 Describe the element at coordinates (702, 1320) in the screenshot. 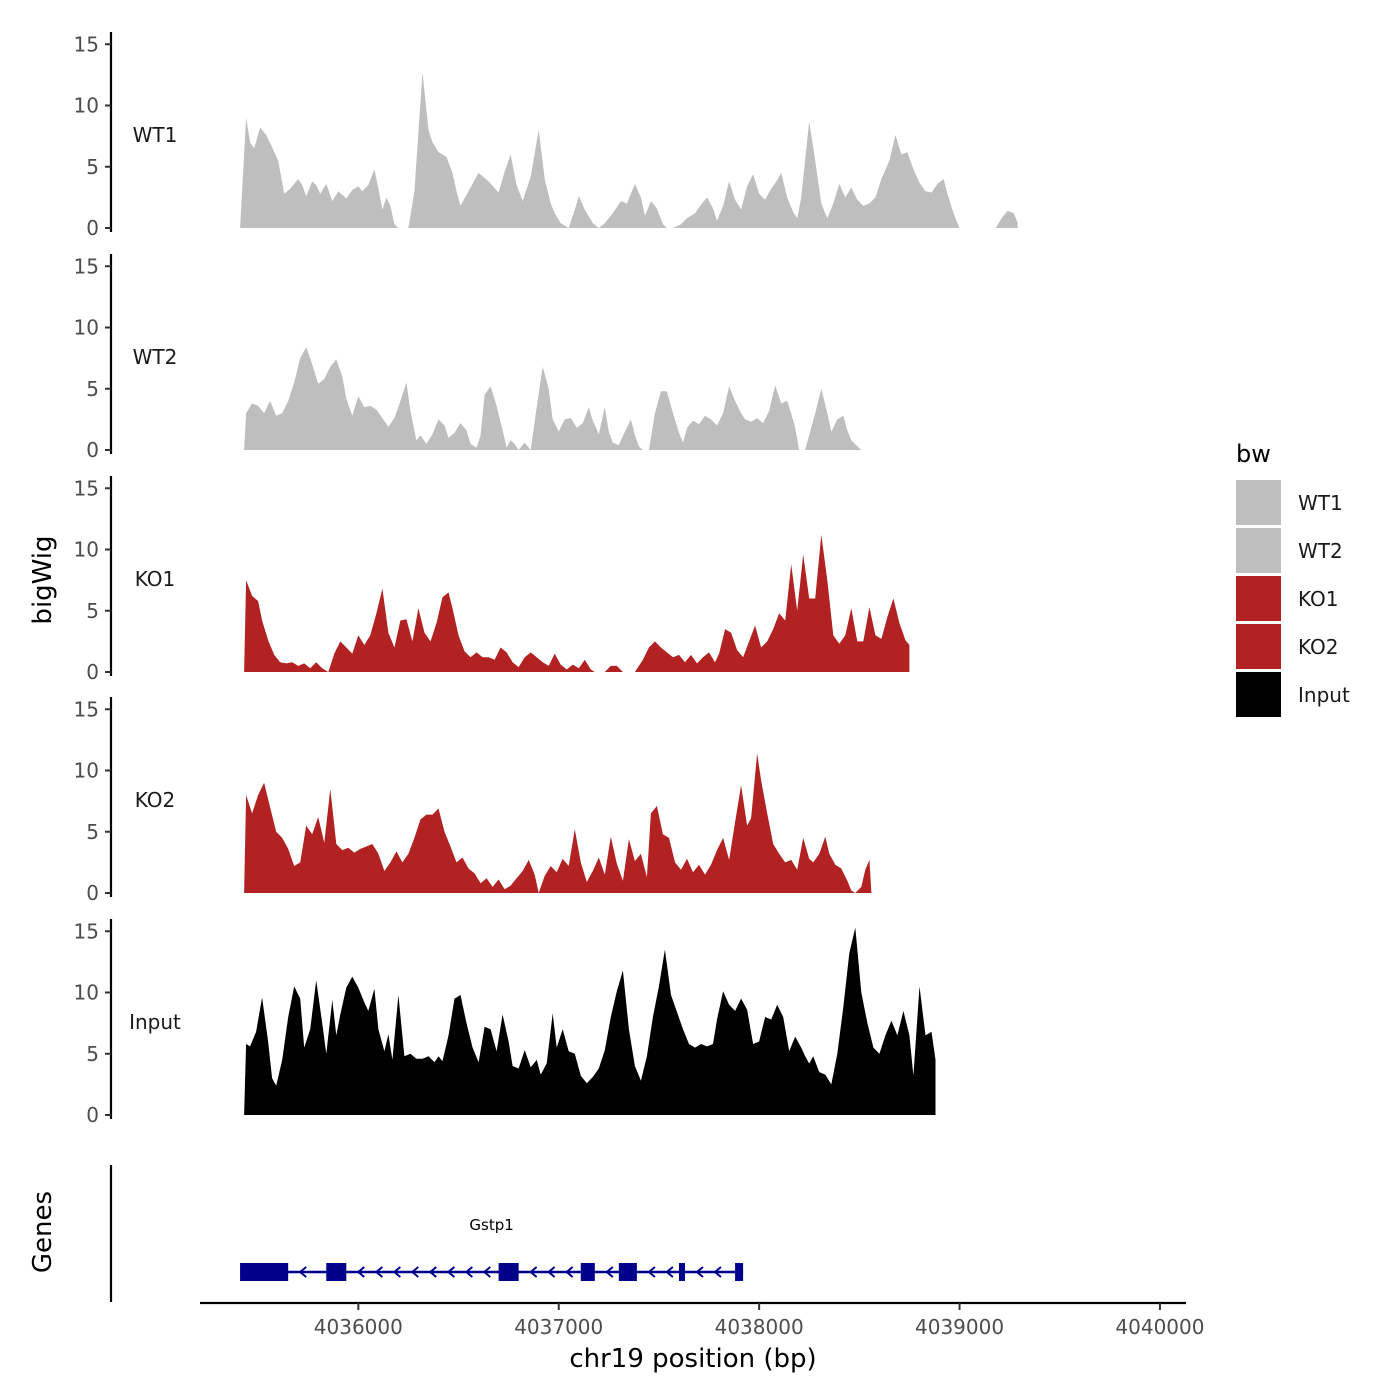

I see `x-axis: 4036000 4037000 4038000 4039000 4040000` at that location.